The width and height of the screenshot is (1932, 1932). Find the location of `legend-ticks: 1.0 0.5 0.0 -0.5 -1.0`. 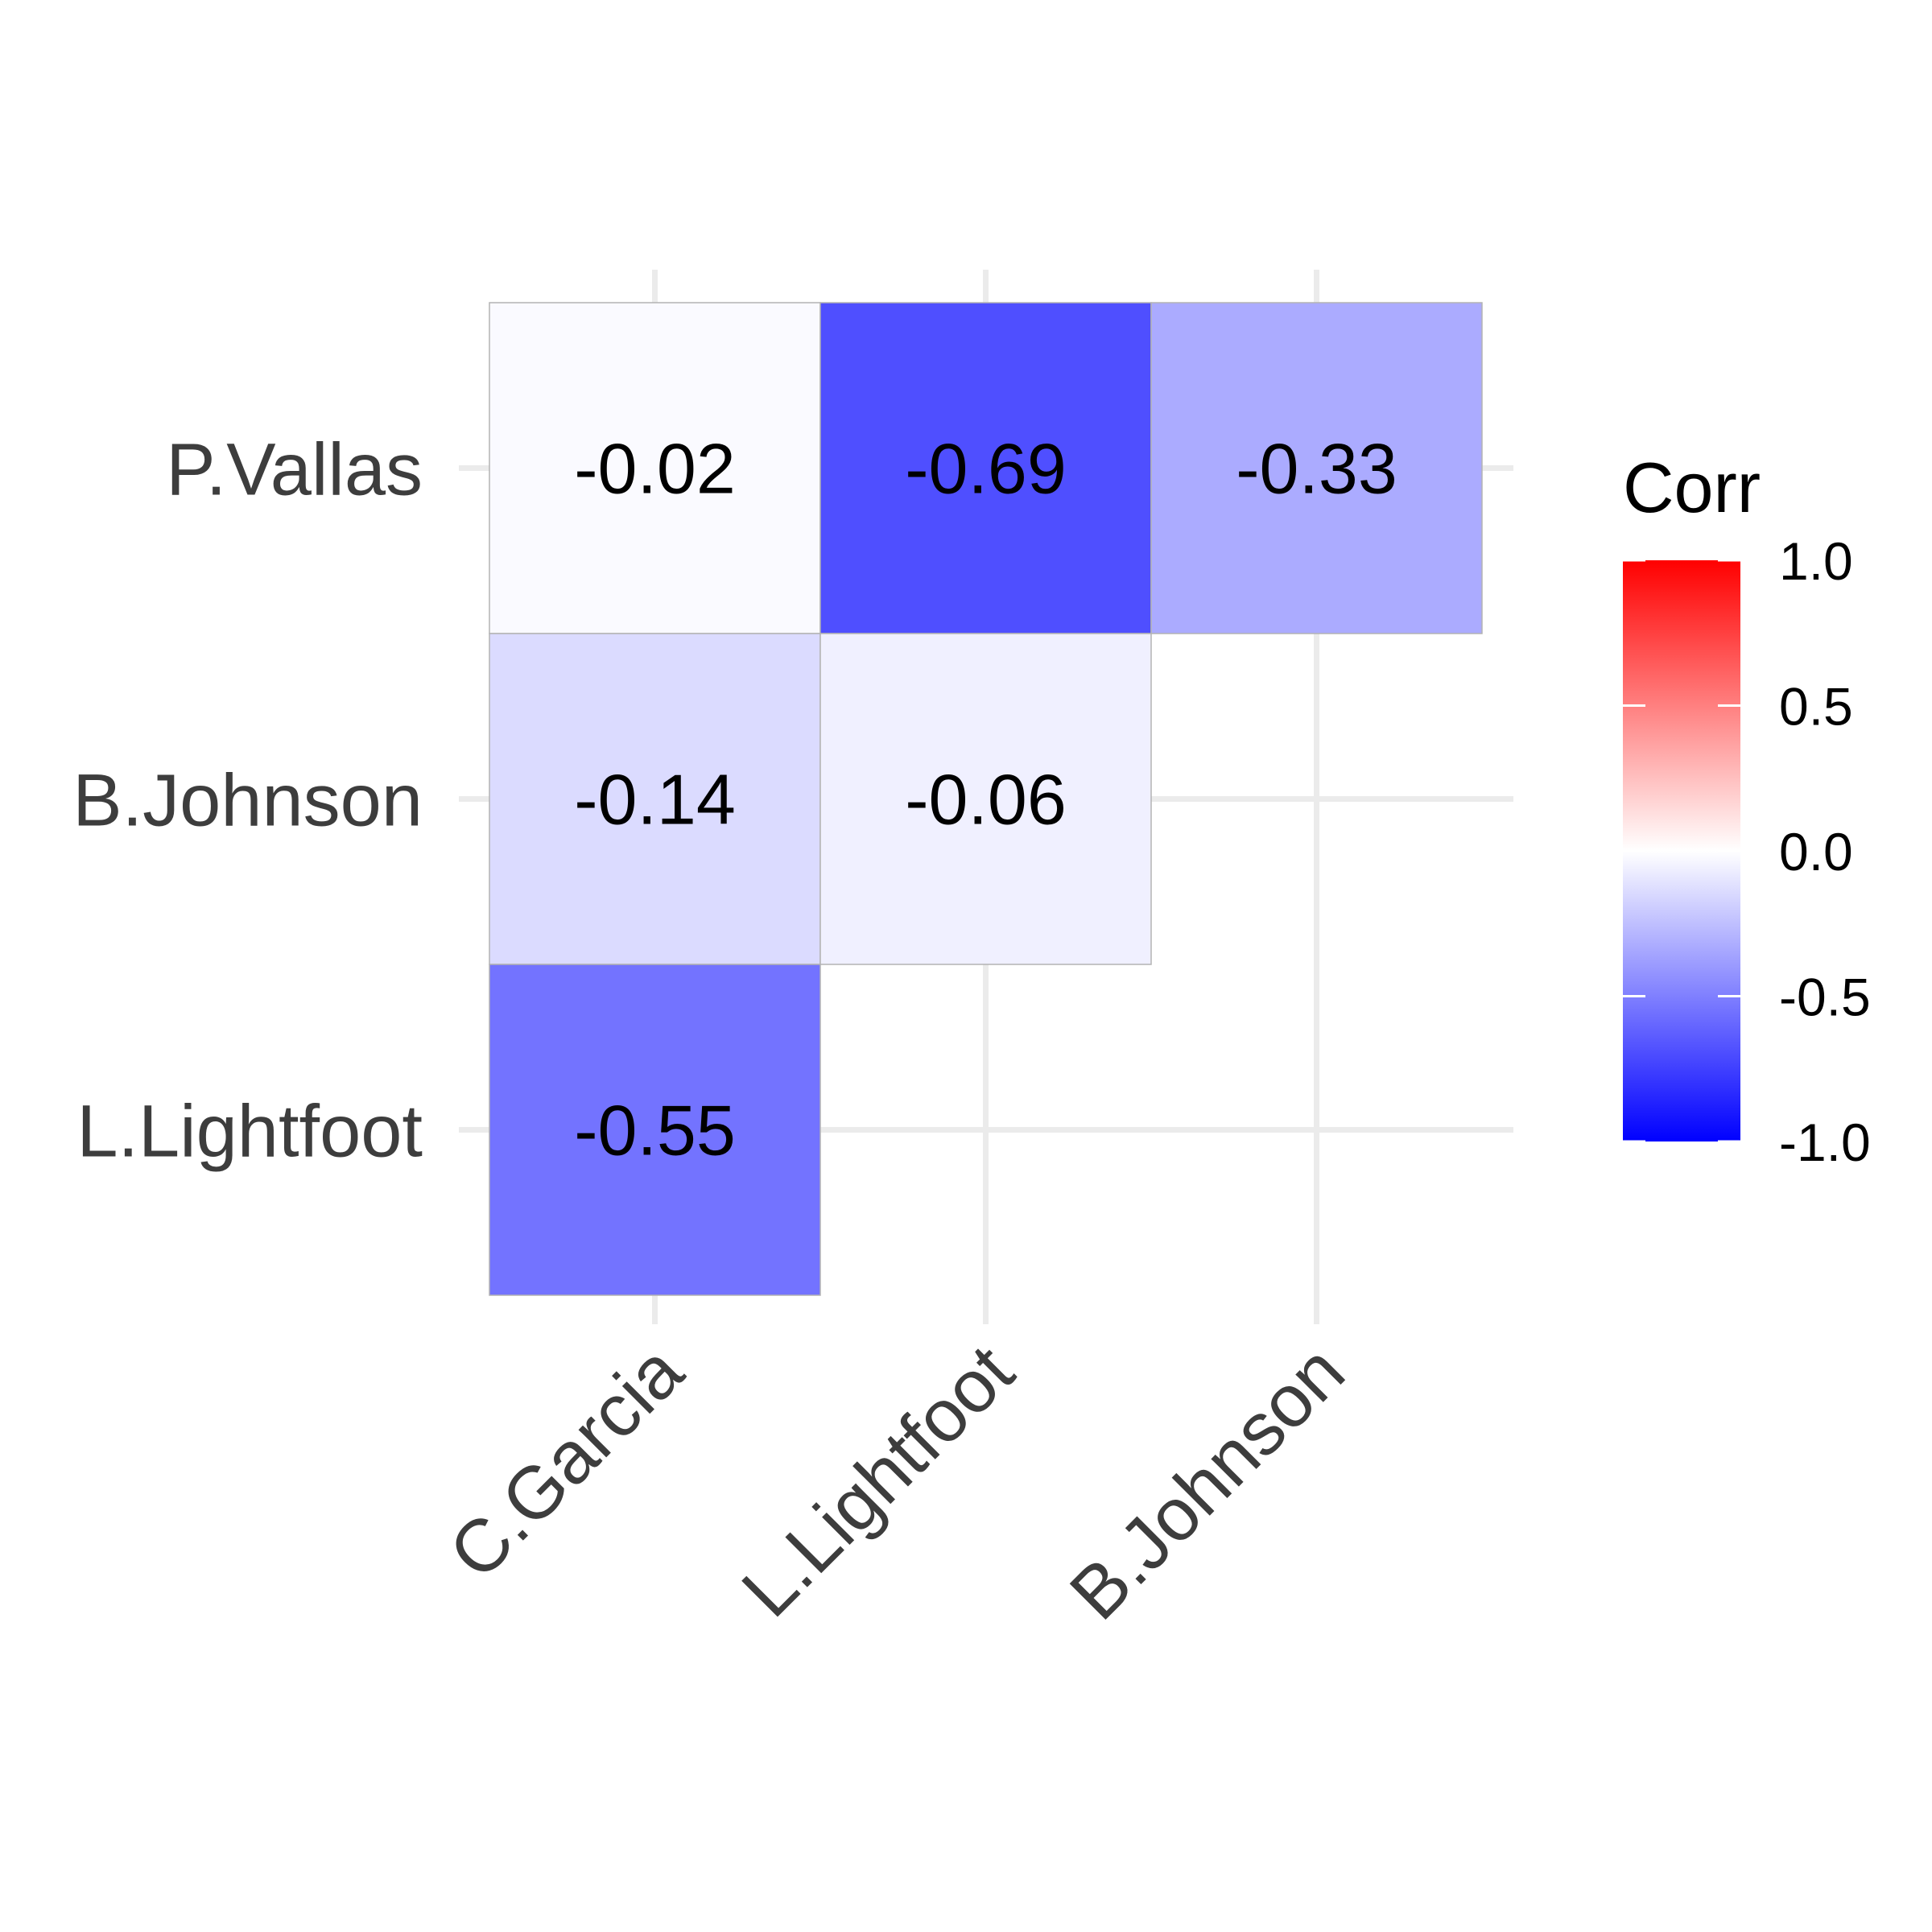

legend-ticks: 1.0 0.5 0.0 -0.5 -1.0 is located at coordinates (1747, 851).